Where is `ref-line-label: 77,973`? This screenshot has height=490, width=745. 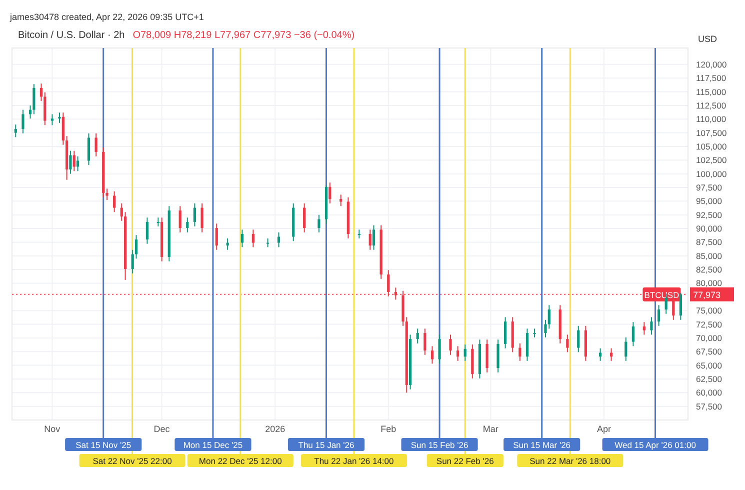
ref-line-label: 77,973 is located at coordinates (707, 295).